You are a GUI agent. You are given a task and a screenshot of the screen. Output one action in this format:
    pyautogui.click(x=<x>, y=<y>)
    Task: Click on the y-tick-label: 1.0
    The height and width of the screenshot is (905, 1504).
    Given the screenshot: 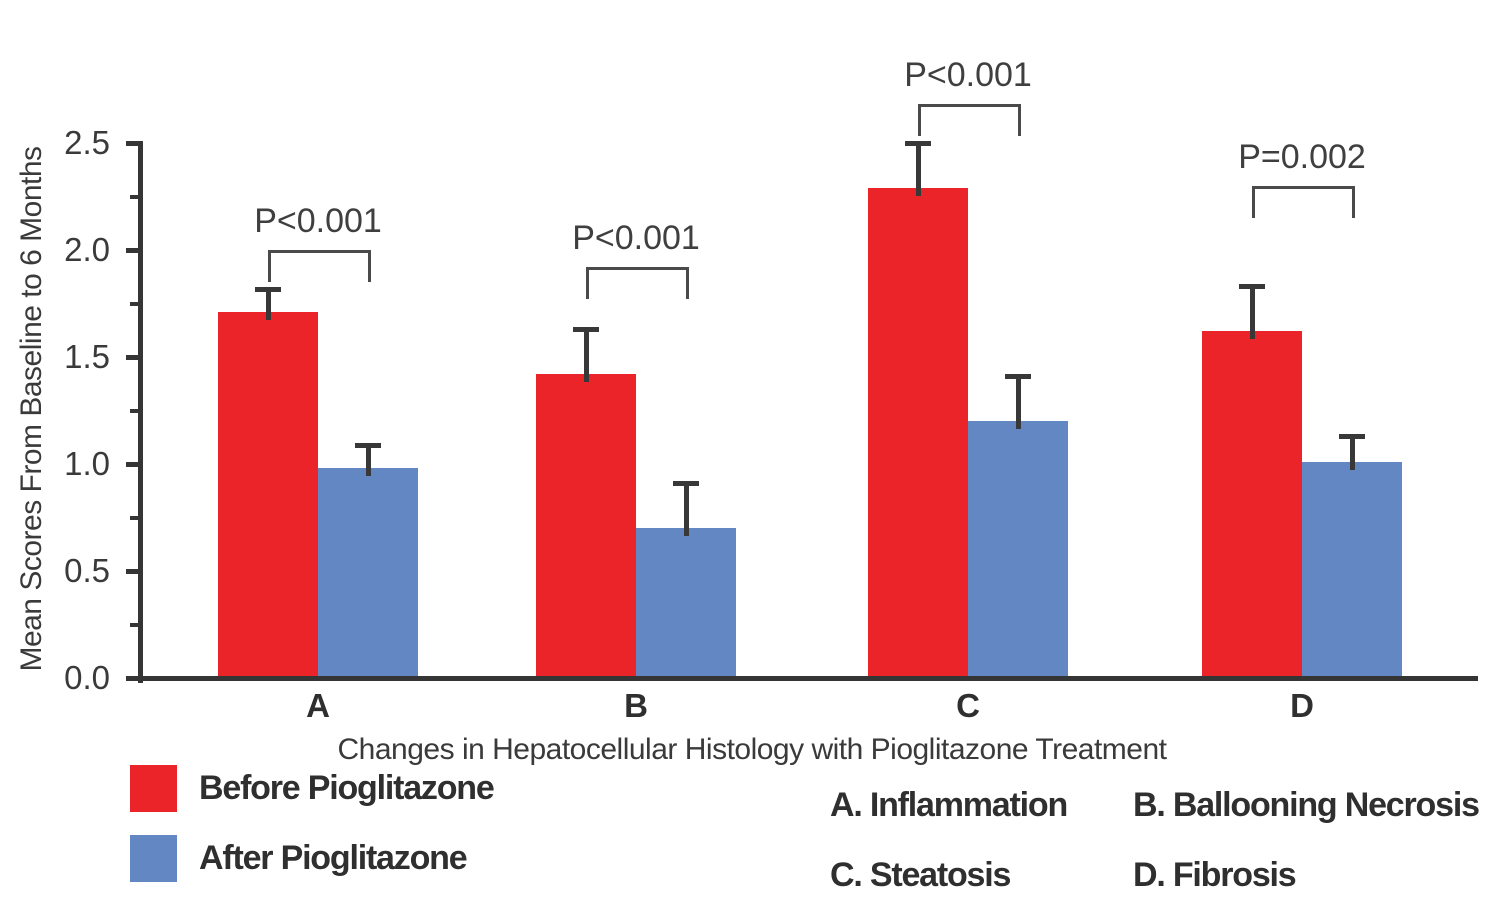 What is the action you would take?
    pyautogui.click(x=87, y=463)
    